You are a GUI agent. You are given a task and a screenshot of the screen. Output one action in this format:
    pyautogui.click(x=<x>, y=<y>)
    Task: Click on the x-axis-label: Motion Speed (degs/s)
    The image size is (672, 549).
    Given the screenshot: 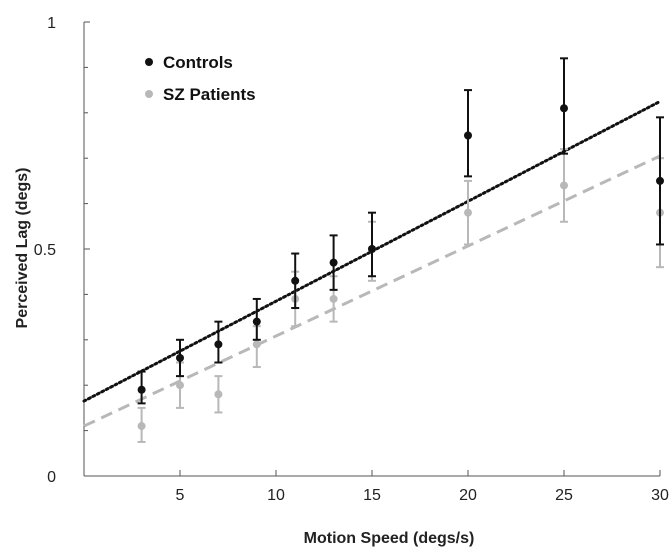 What is the action you would take?
    pyautogui.click(x=389, y=538)
    